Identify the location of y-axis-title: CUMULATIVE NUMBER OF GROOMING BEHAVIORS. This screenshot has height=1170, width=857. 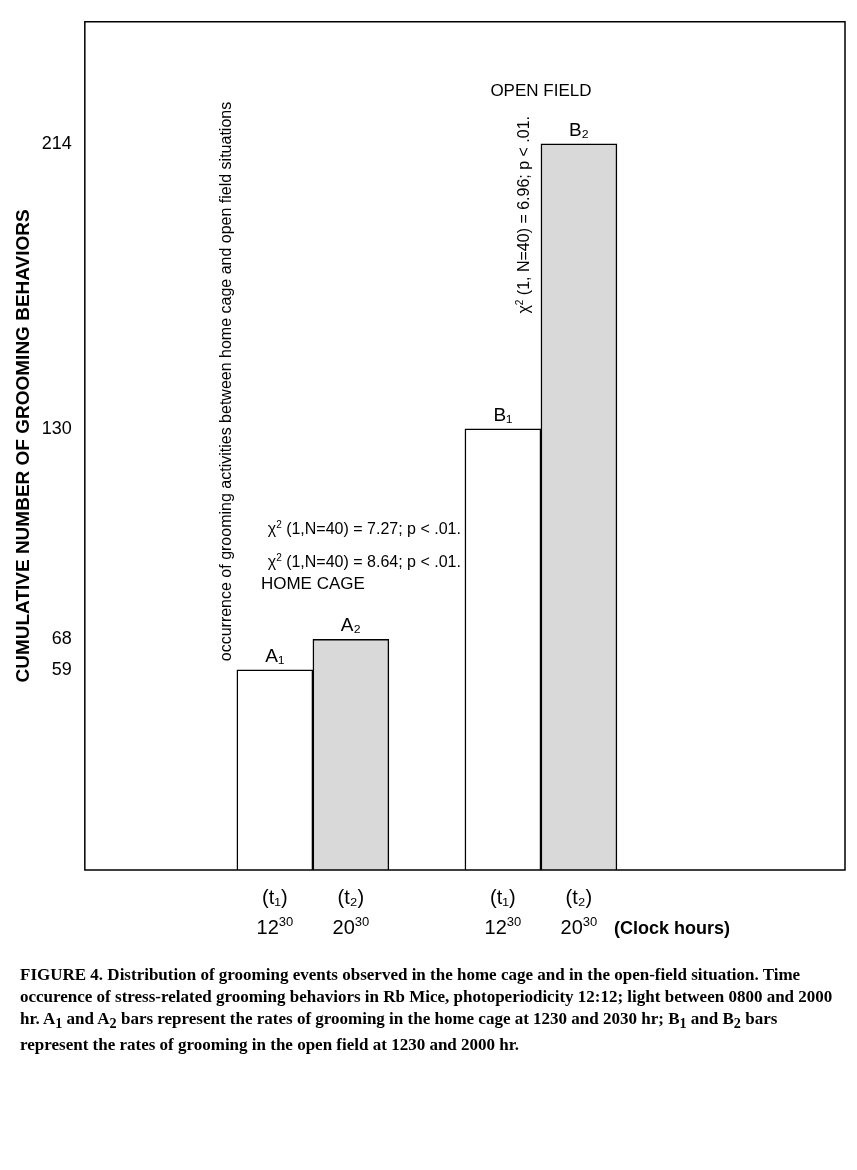
(22, 446).